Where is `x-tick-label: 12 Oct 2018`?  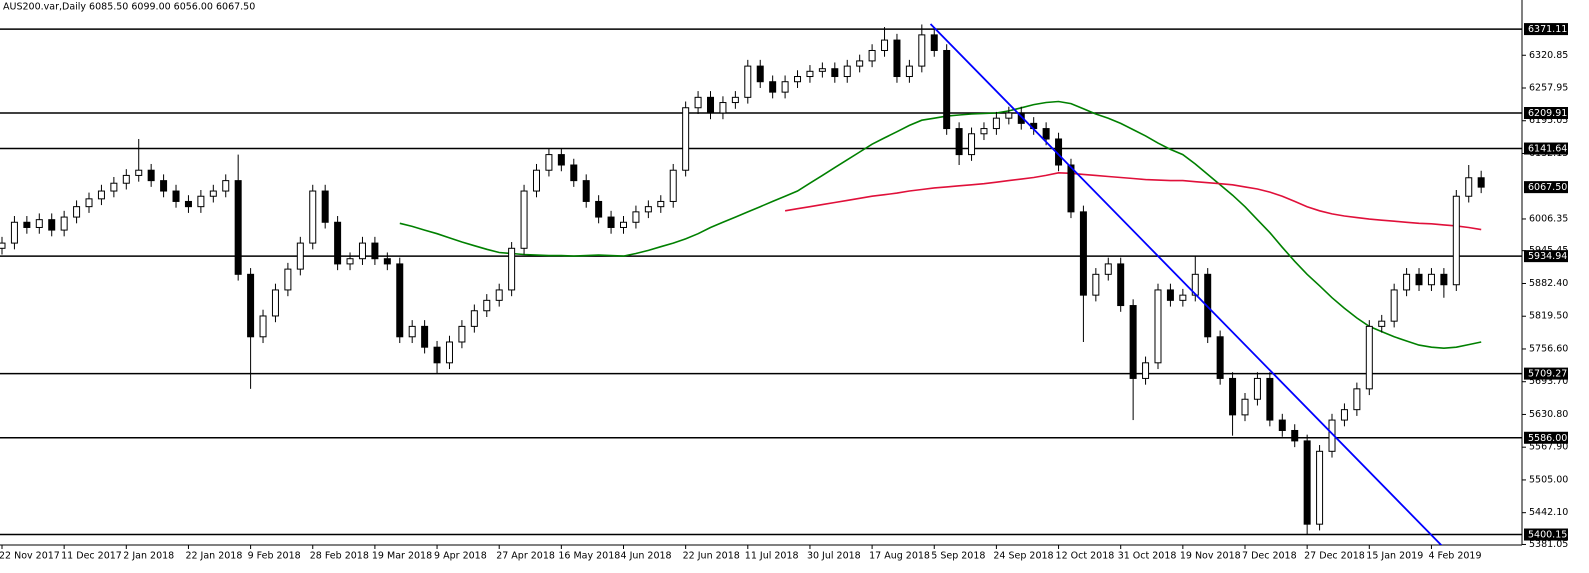
x-tick-label: 12 Oct 2018 is located at coordinates (1085, 556).